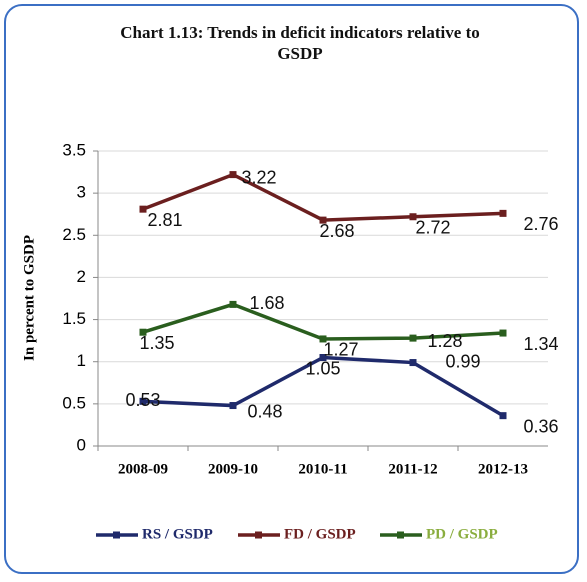 Image resolution: width=587 pixels, height=582 pixels. What do you see at coordinates (340, 350) in the screenshot?
I see `data-label: 1.27` at bounding box center [340, 350].